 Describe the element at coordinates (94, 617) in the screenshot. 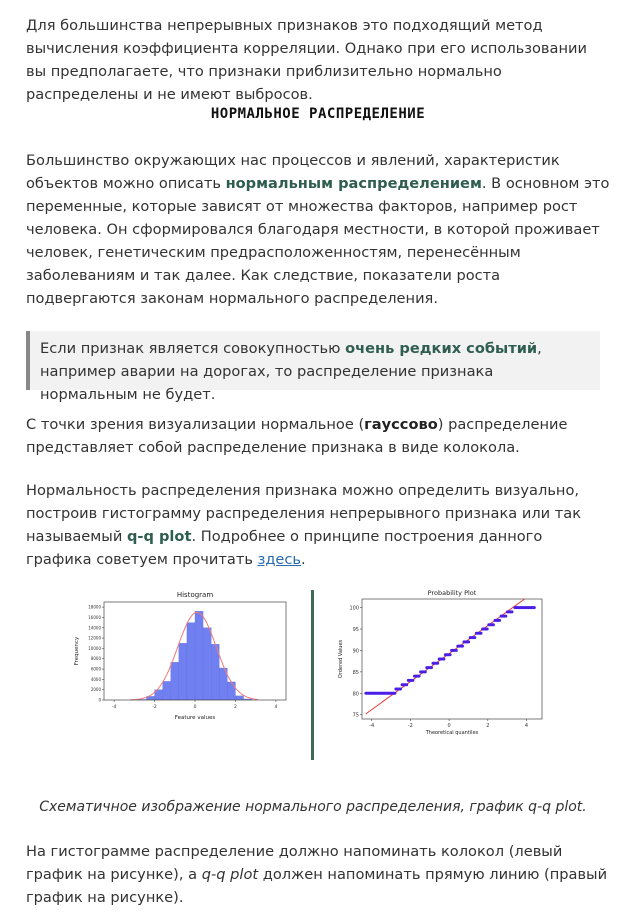

I see `y-tick-label: 16000` at that location.